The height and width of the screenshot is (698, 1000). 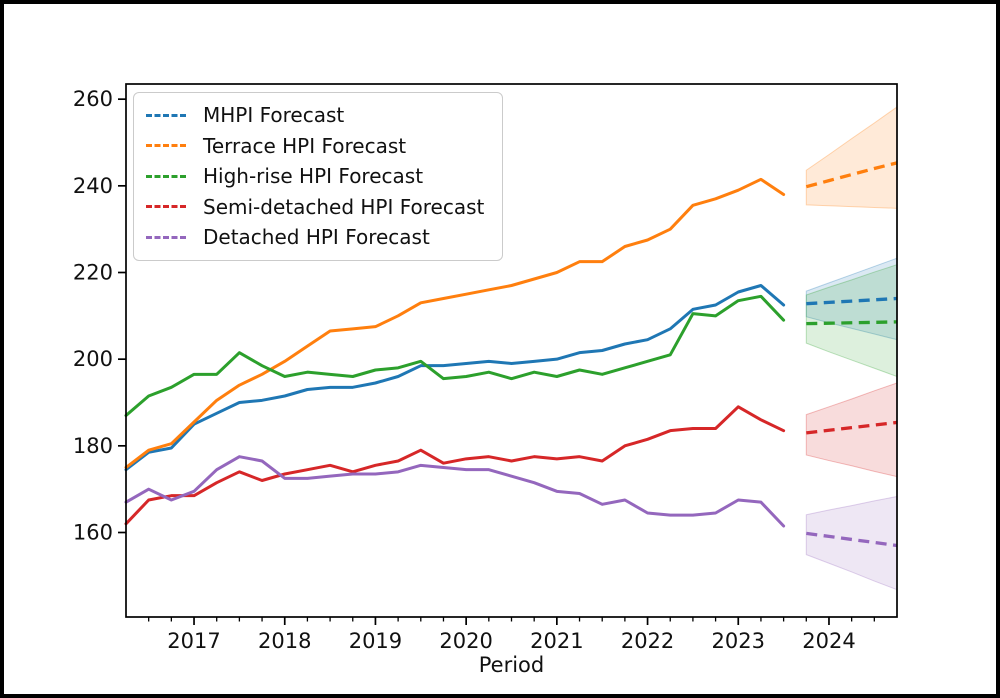 What do you see at coordinates (93, 533) in the screenshot?
I see `y-axis-tick-label: 160` at bounding box center [93, 533].